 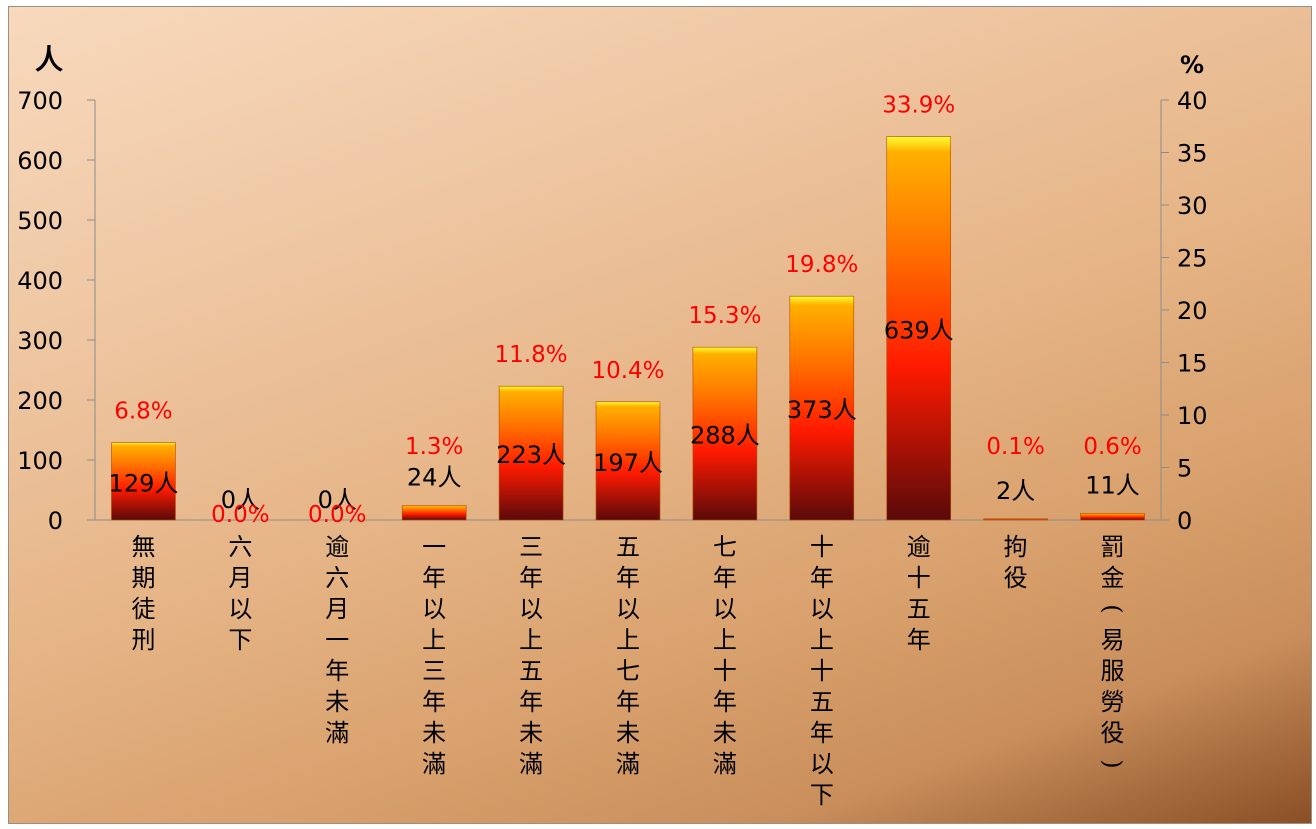 What do you see at coordinates (143, 412) in the screenshot?
I see `percent-label: 6.8%` at bounding box center [143, 412].